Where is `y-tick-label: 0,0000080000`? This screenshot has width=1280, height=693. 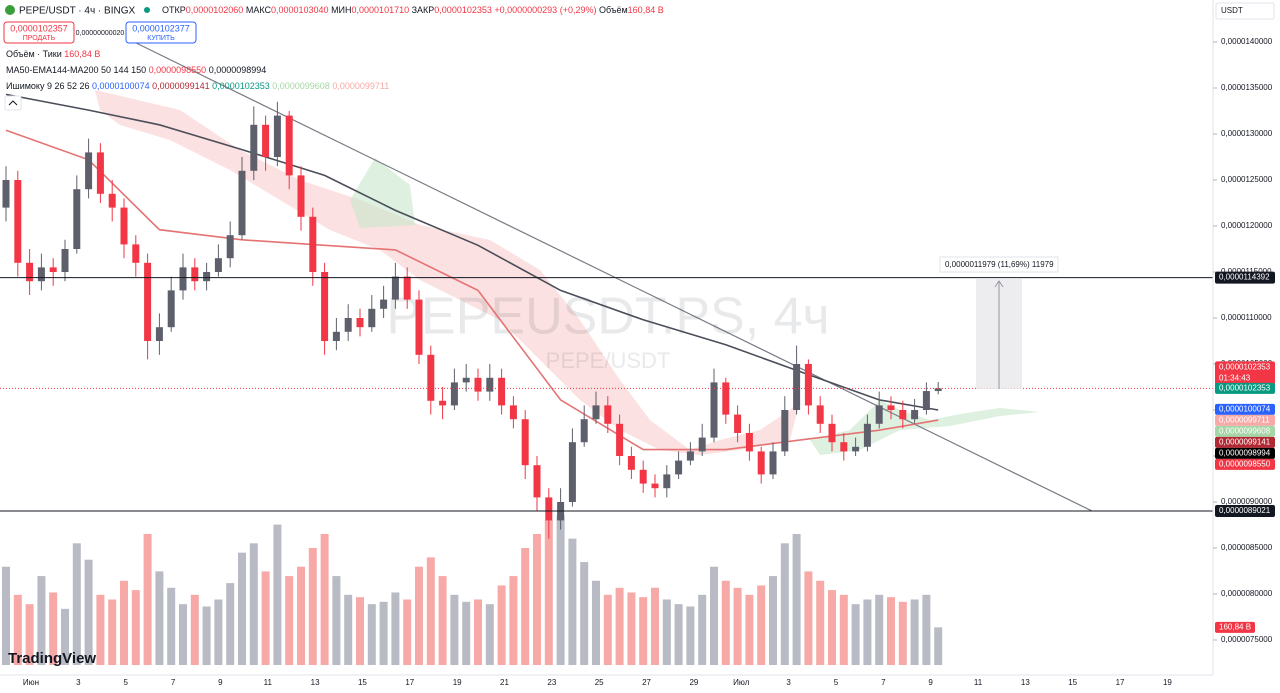 y-tick-label: 0,0000080000 is located at coordinates (1247, 593).